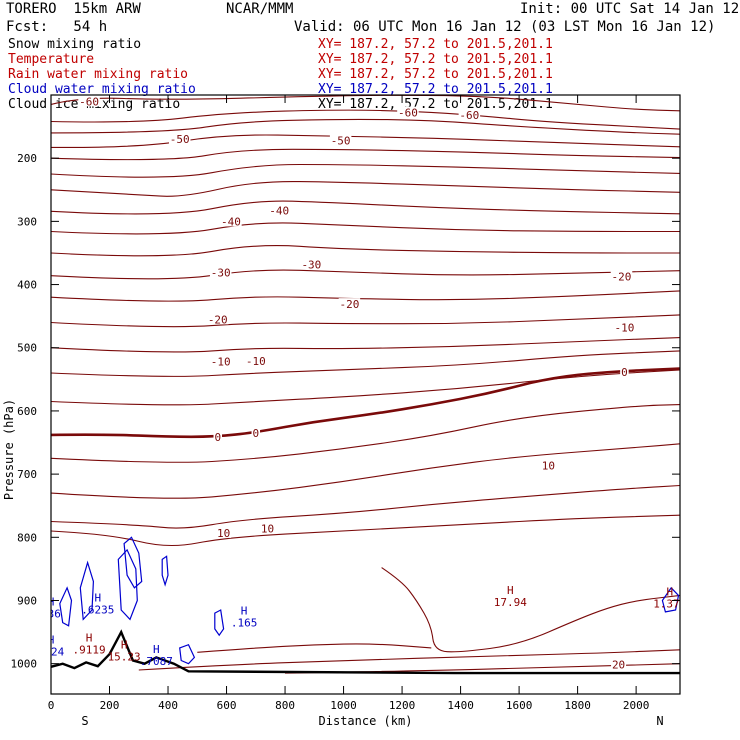 The image size is (740, 740). I want to click on field-label-cloud-ice: Cloud ice mixing ratio, so click(94, 104).